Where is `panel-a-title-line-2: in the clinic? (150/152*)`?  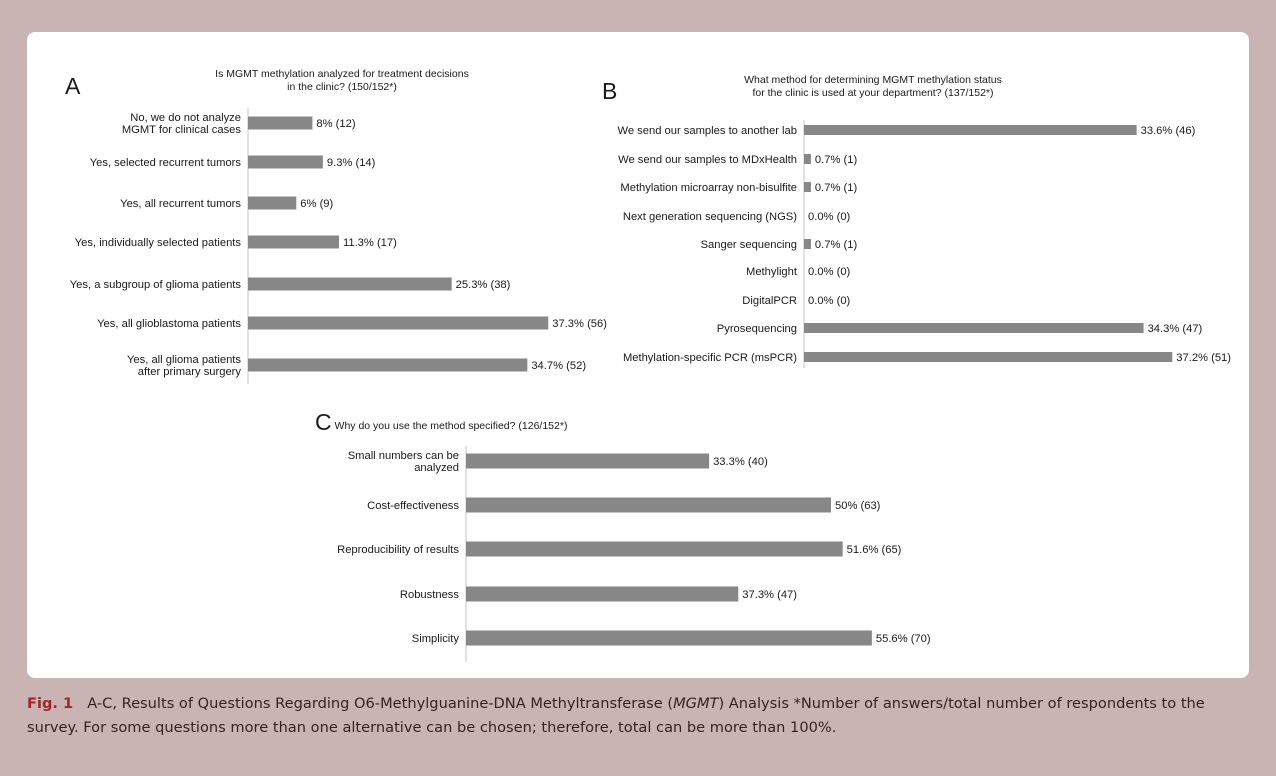
panel-a-title-line-2: in the clinic? (150/152*) is located at coordinates (342, 87).